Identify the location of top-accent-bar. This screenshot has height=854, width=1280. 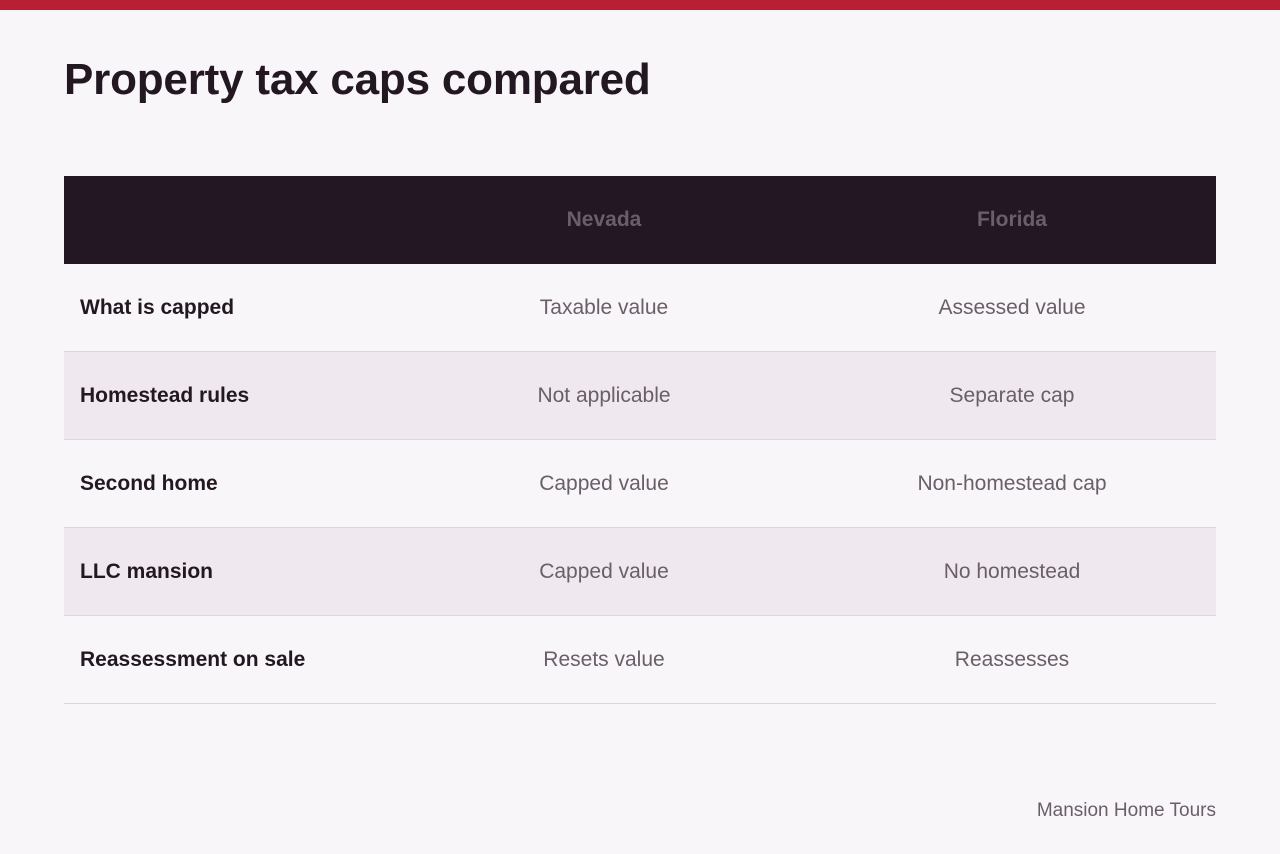
(640, 5).